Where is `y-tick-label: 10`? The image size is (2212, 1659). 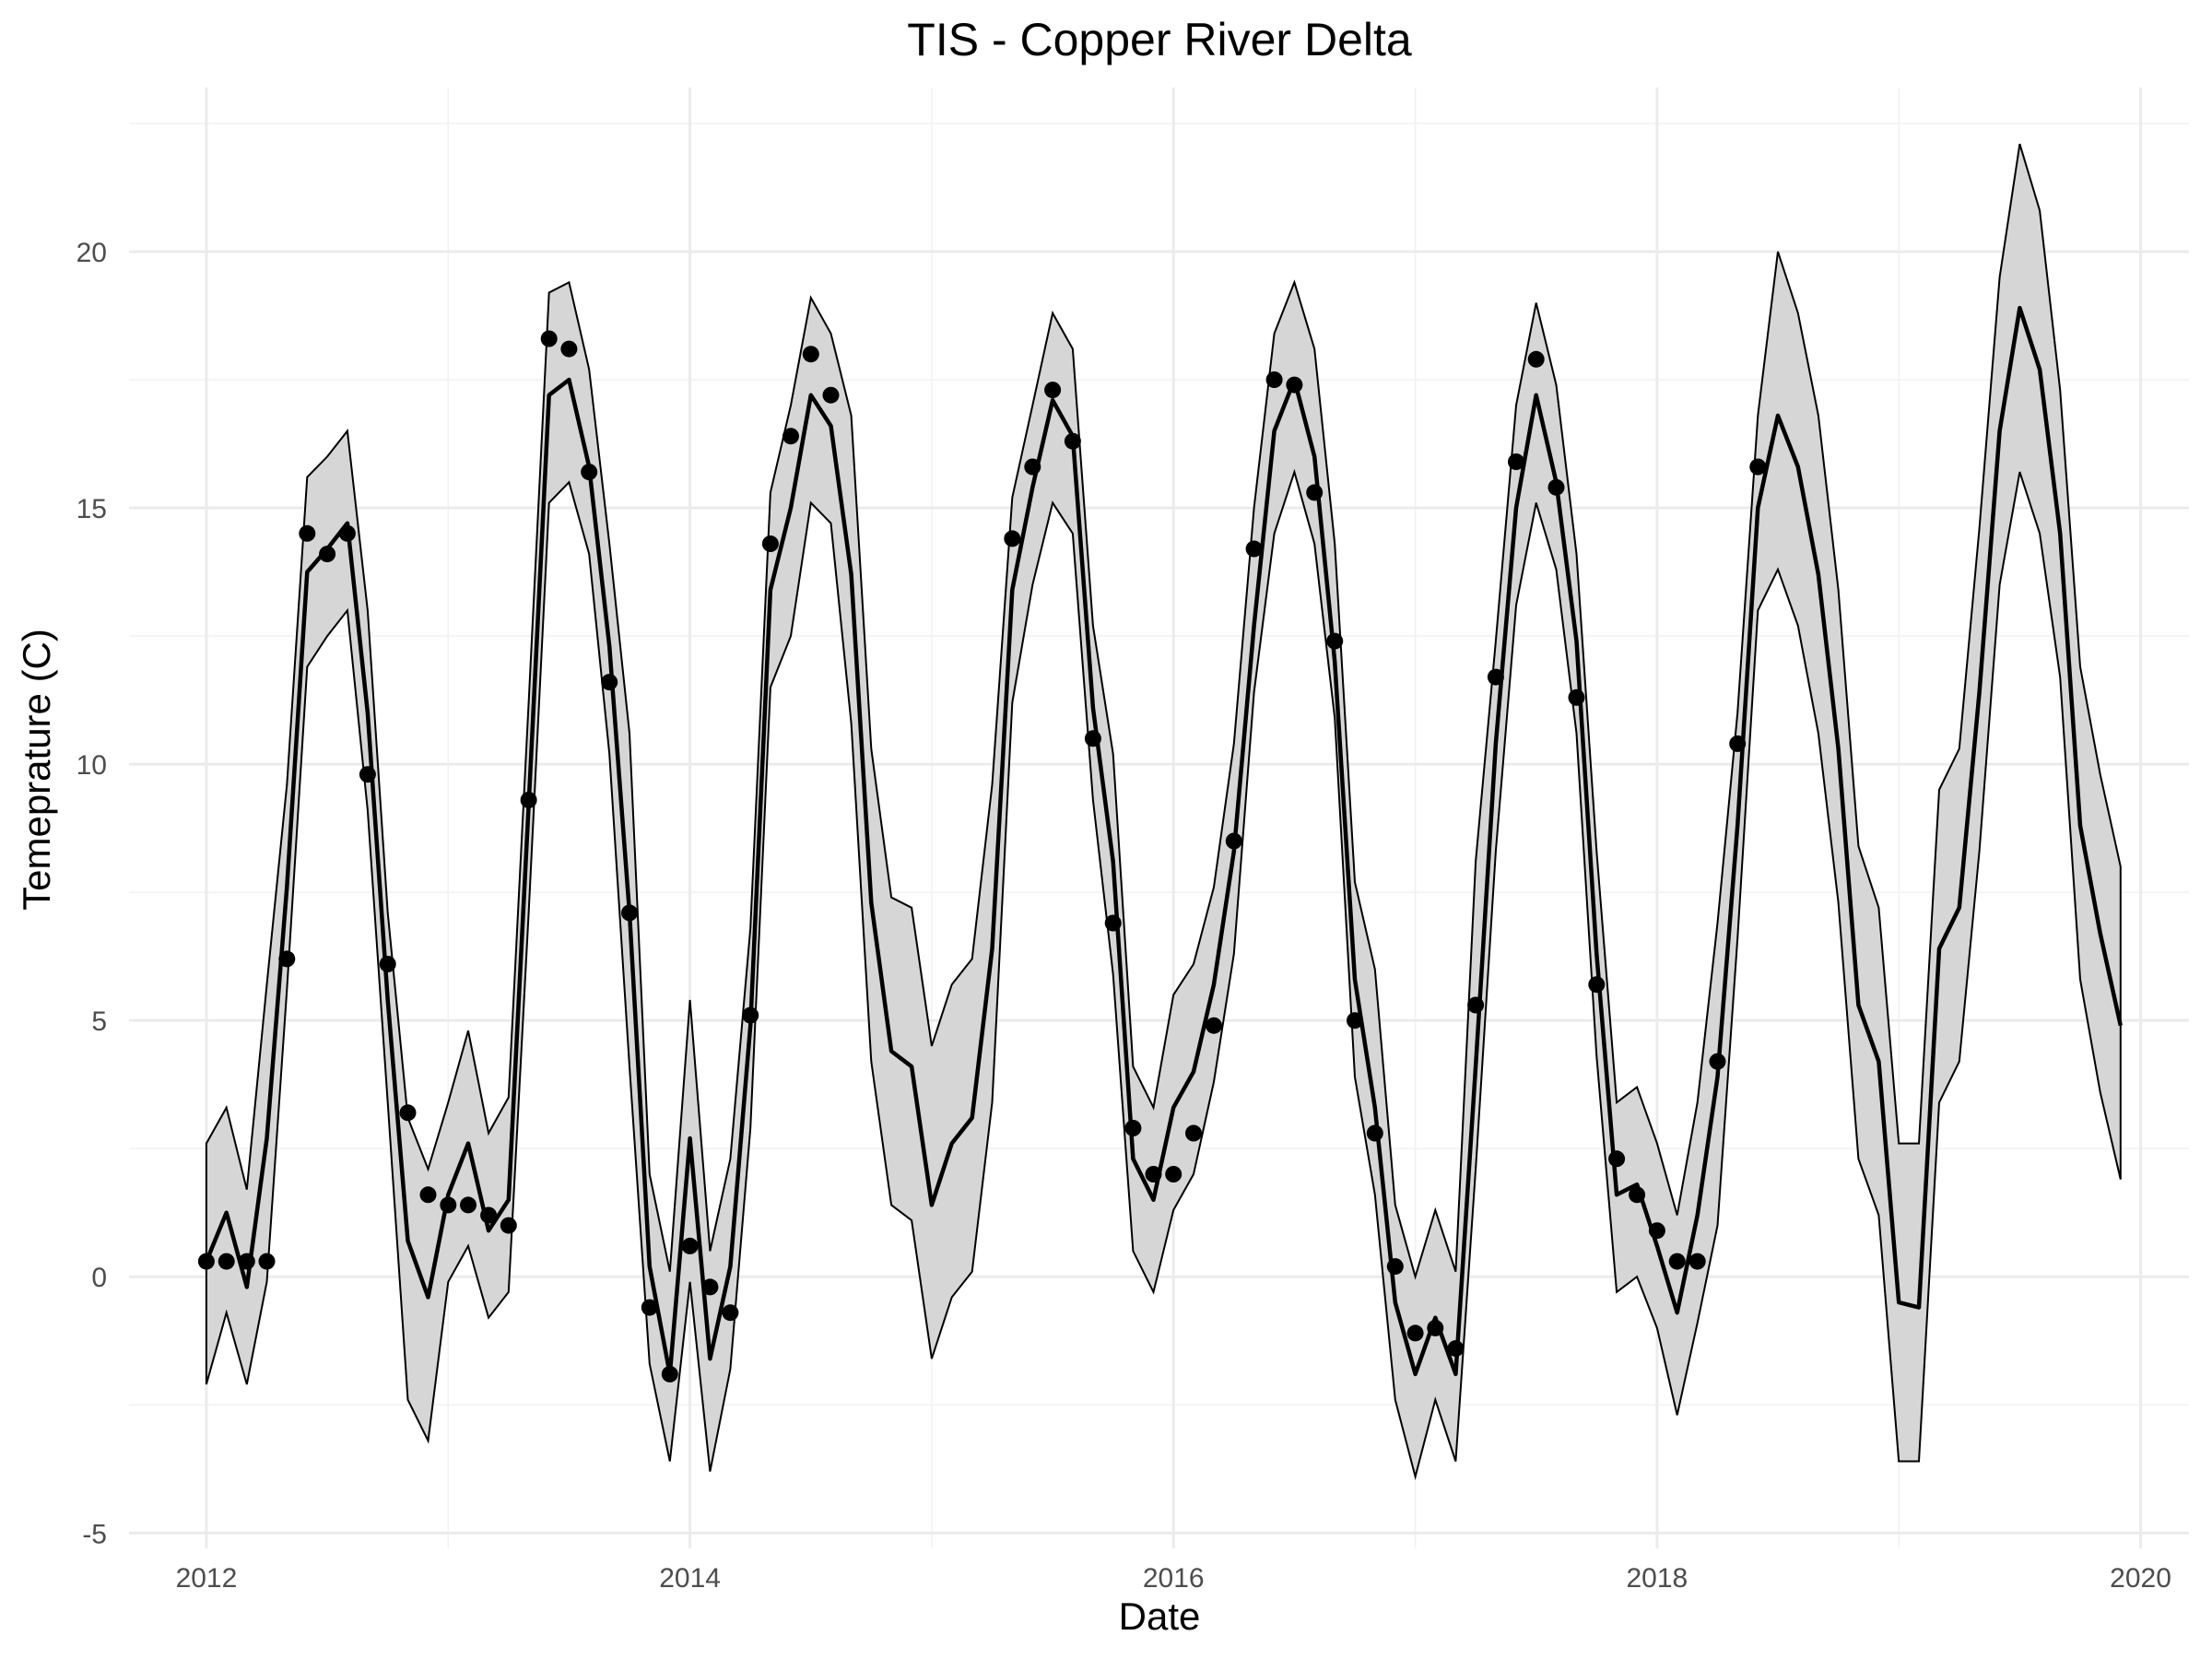 y-tick-label: 10 is located at coordinates (91, 765).